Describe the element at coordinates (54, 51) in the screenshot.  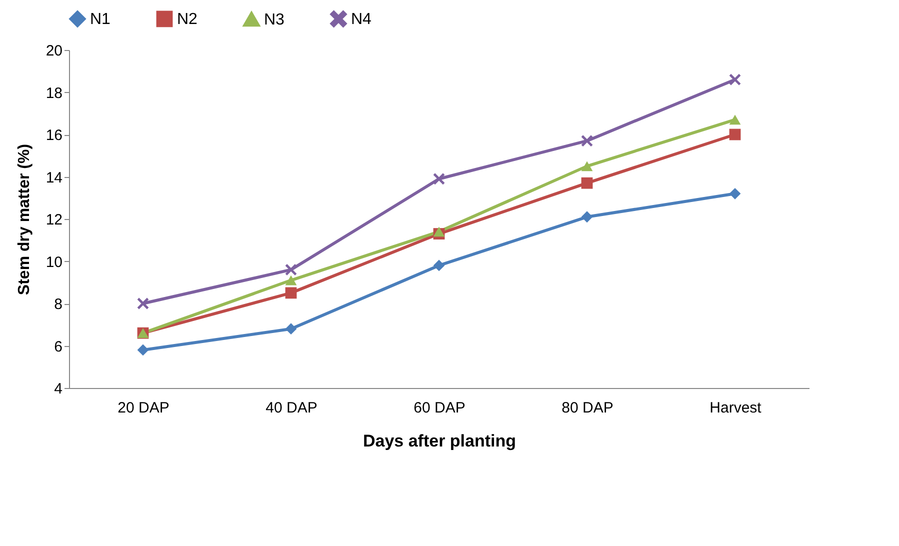
I see `y-tick-label: 20` at that location.